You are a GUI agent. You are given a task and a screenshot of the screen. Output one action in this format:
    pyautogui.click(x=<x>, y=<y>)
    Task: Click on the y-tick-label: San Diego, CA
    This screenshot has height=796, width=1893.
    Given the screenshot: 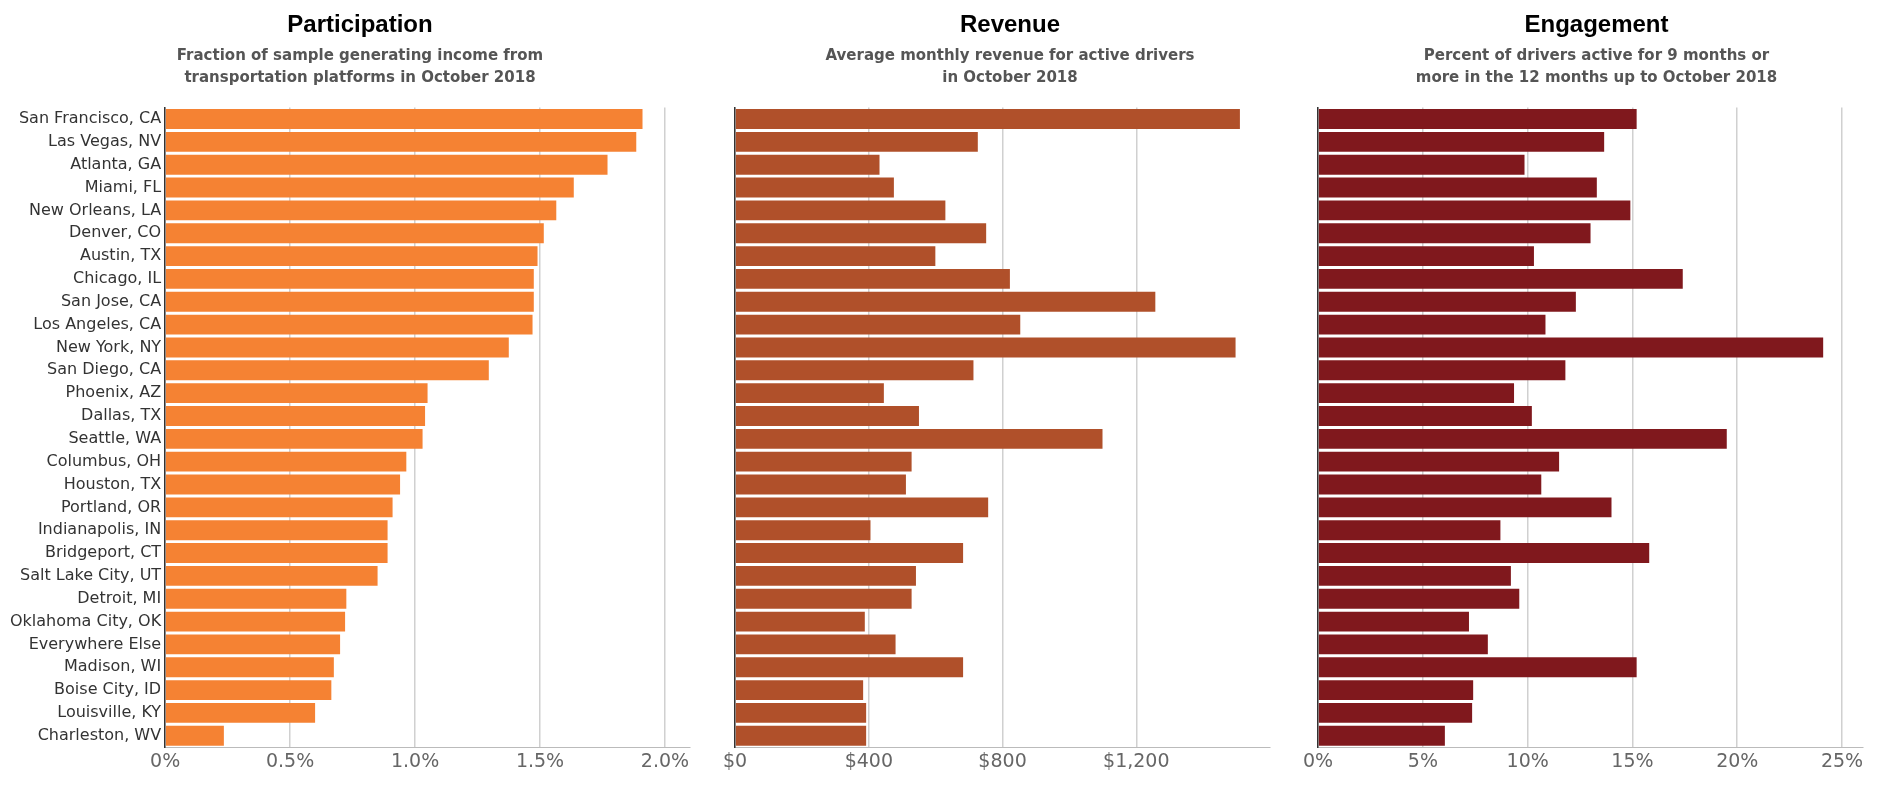 What is the action you would take?
    pyautogui.click(x=104, y=369)
    